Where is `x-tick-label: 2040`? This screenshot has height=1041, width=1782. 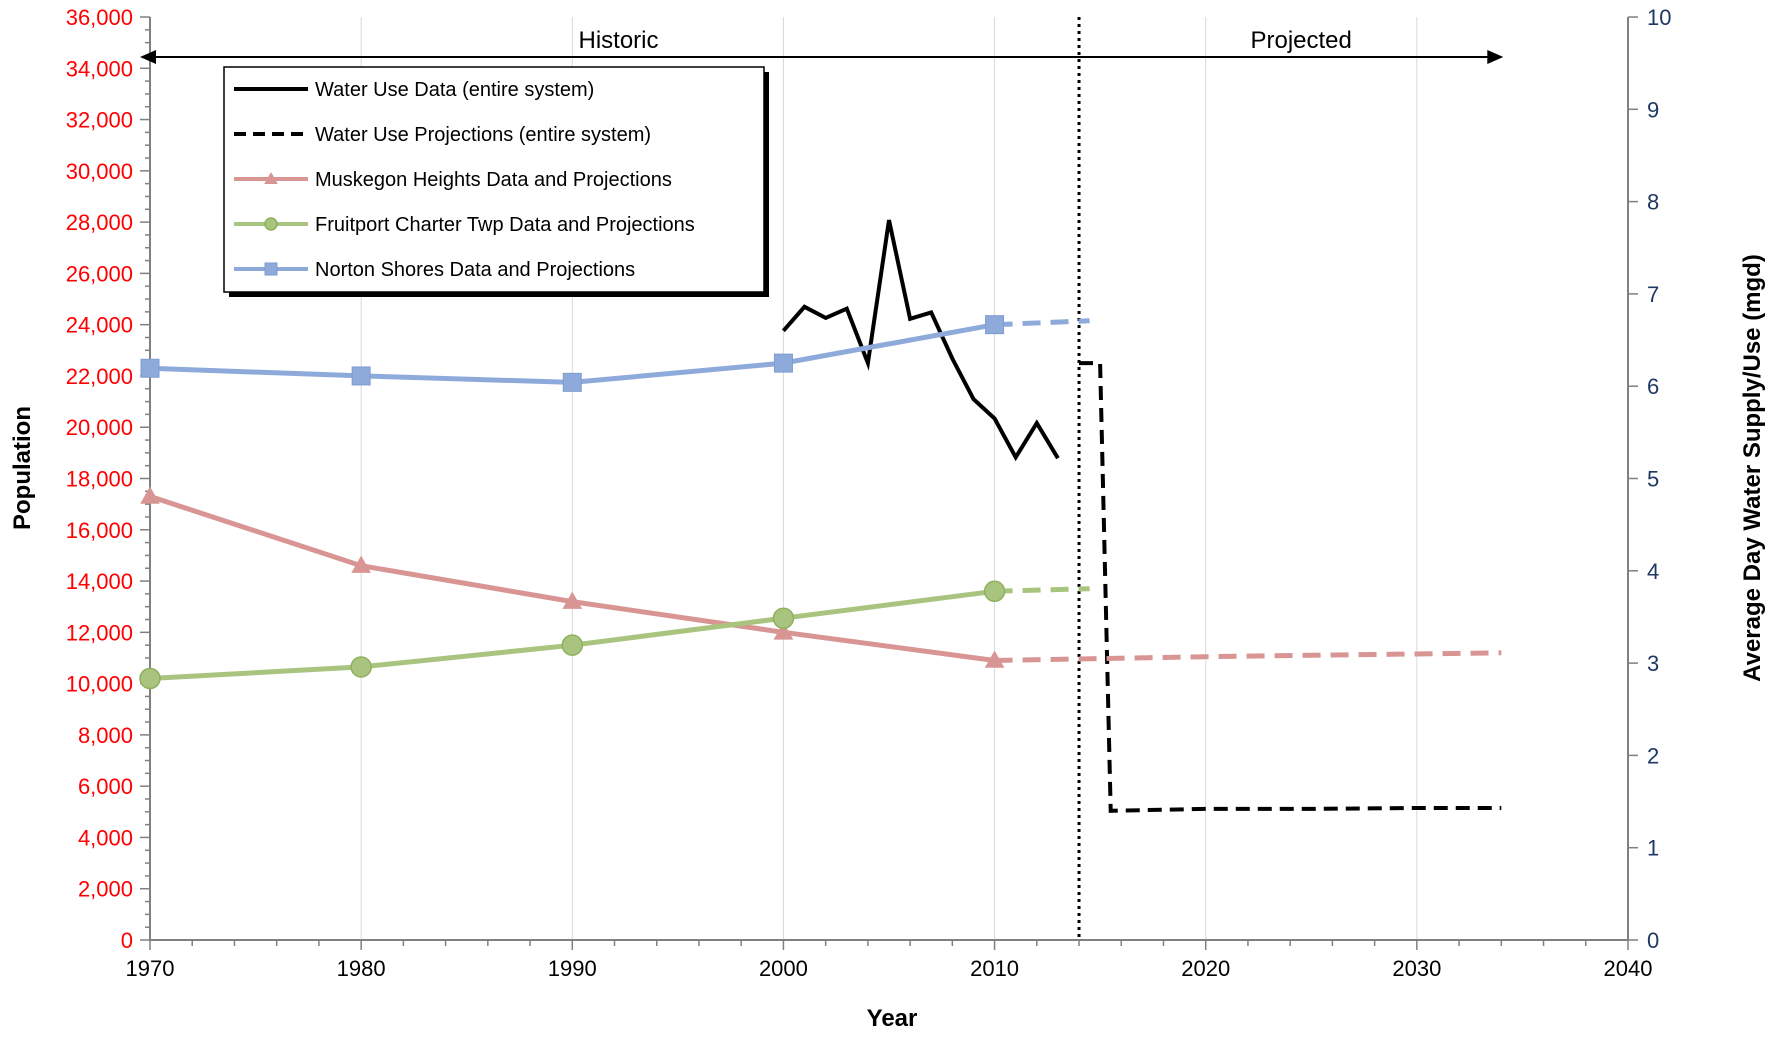 x-tick-label: 2040 is located at coordinates (1628, 968).